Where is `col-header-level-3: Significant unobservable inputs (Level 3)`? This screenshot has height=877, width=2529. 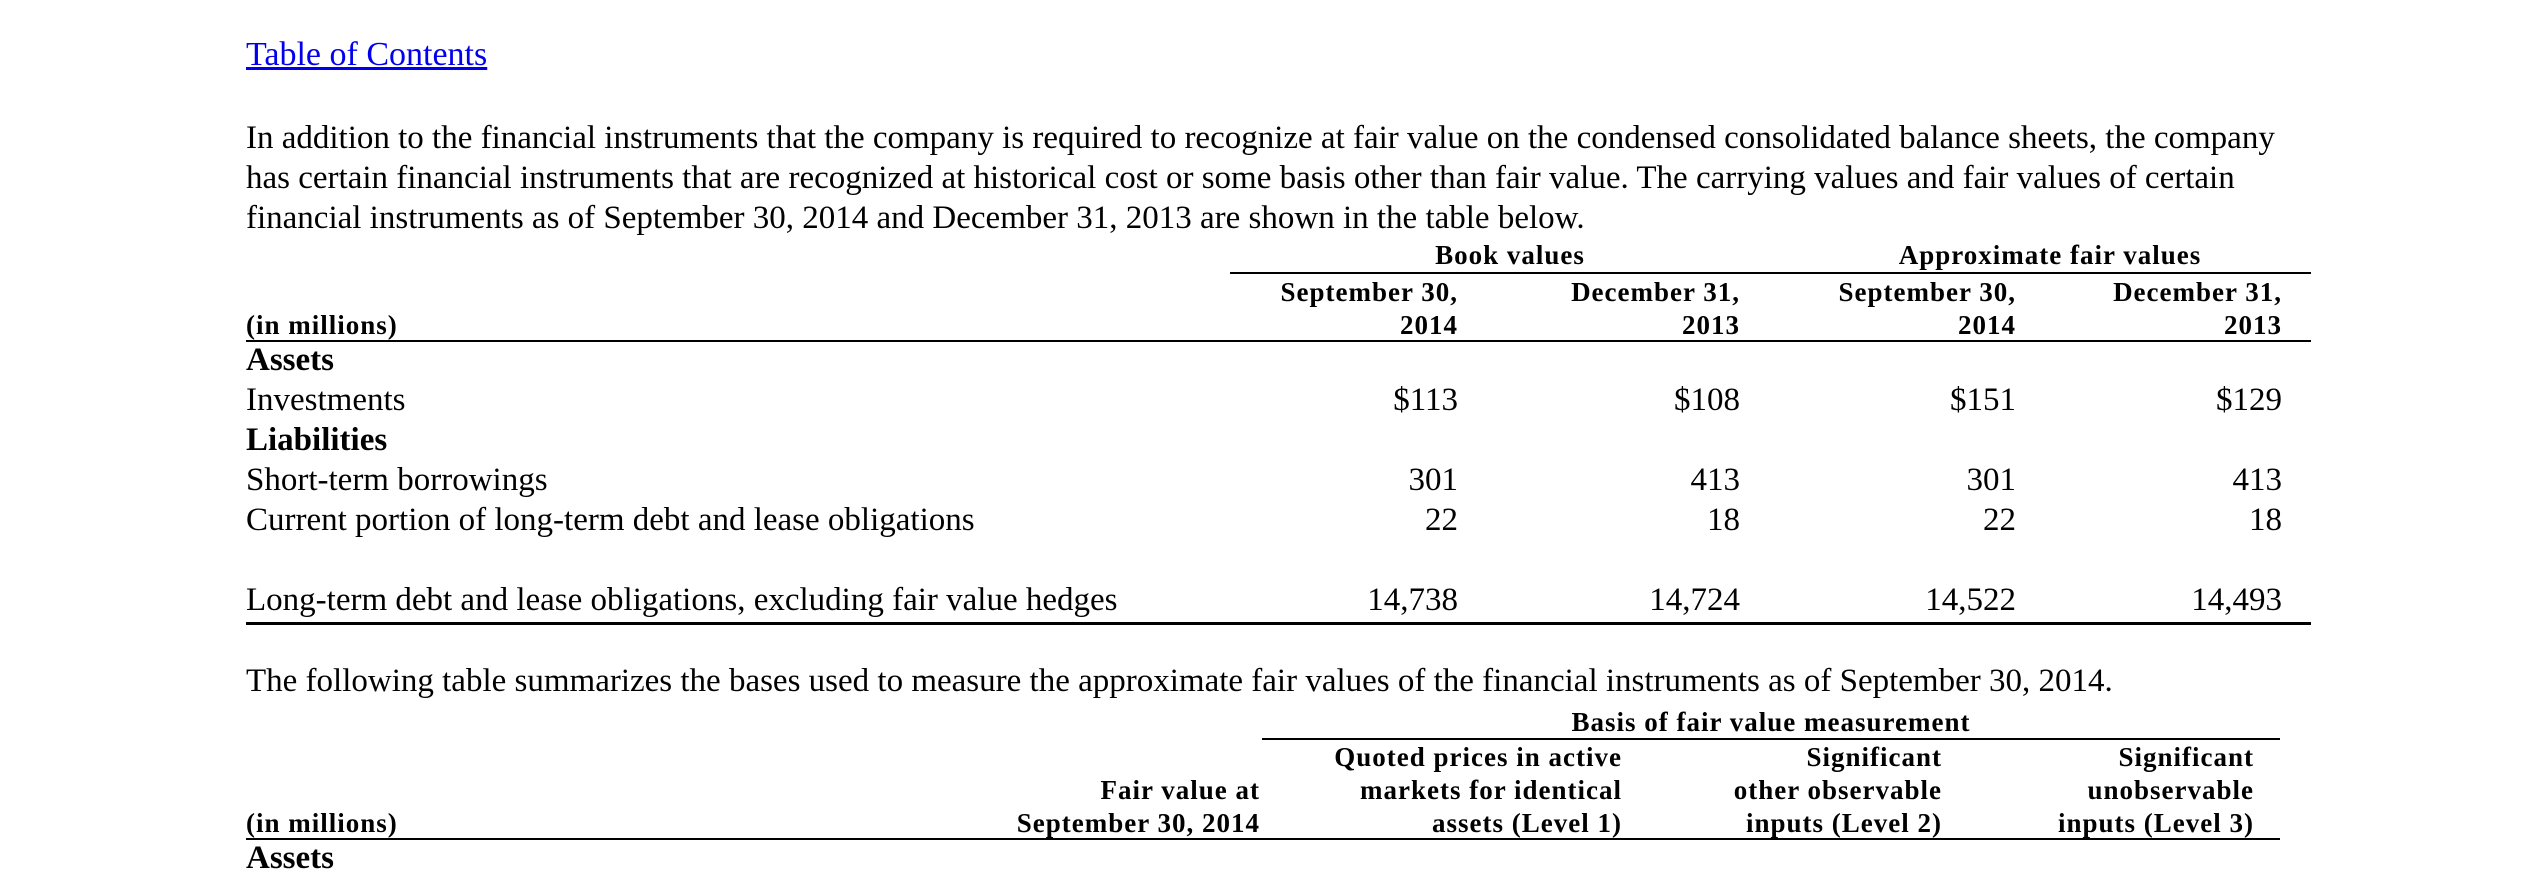 col-header-level-3: Significant unobservable inputs (Level 3) is located at coordinates (2155, 790).